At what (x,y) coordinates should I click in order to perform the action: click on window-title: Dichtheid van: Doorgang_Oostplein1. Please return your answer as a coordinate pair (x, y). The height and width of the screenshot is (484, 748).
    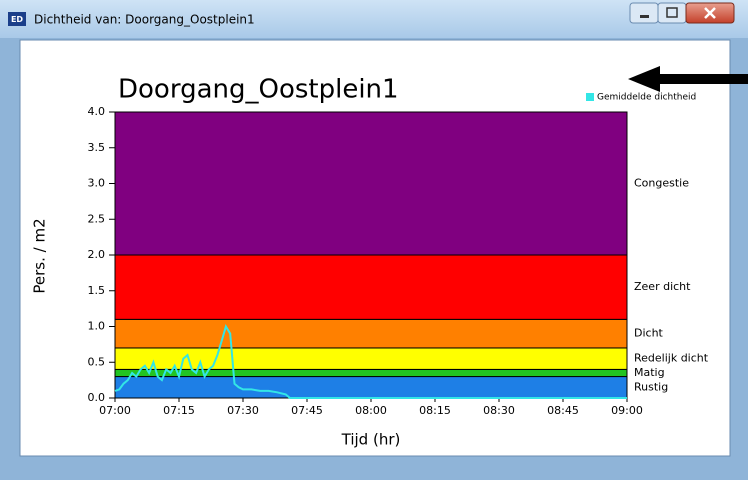
    Looking at the image, I should click on (144, 20).